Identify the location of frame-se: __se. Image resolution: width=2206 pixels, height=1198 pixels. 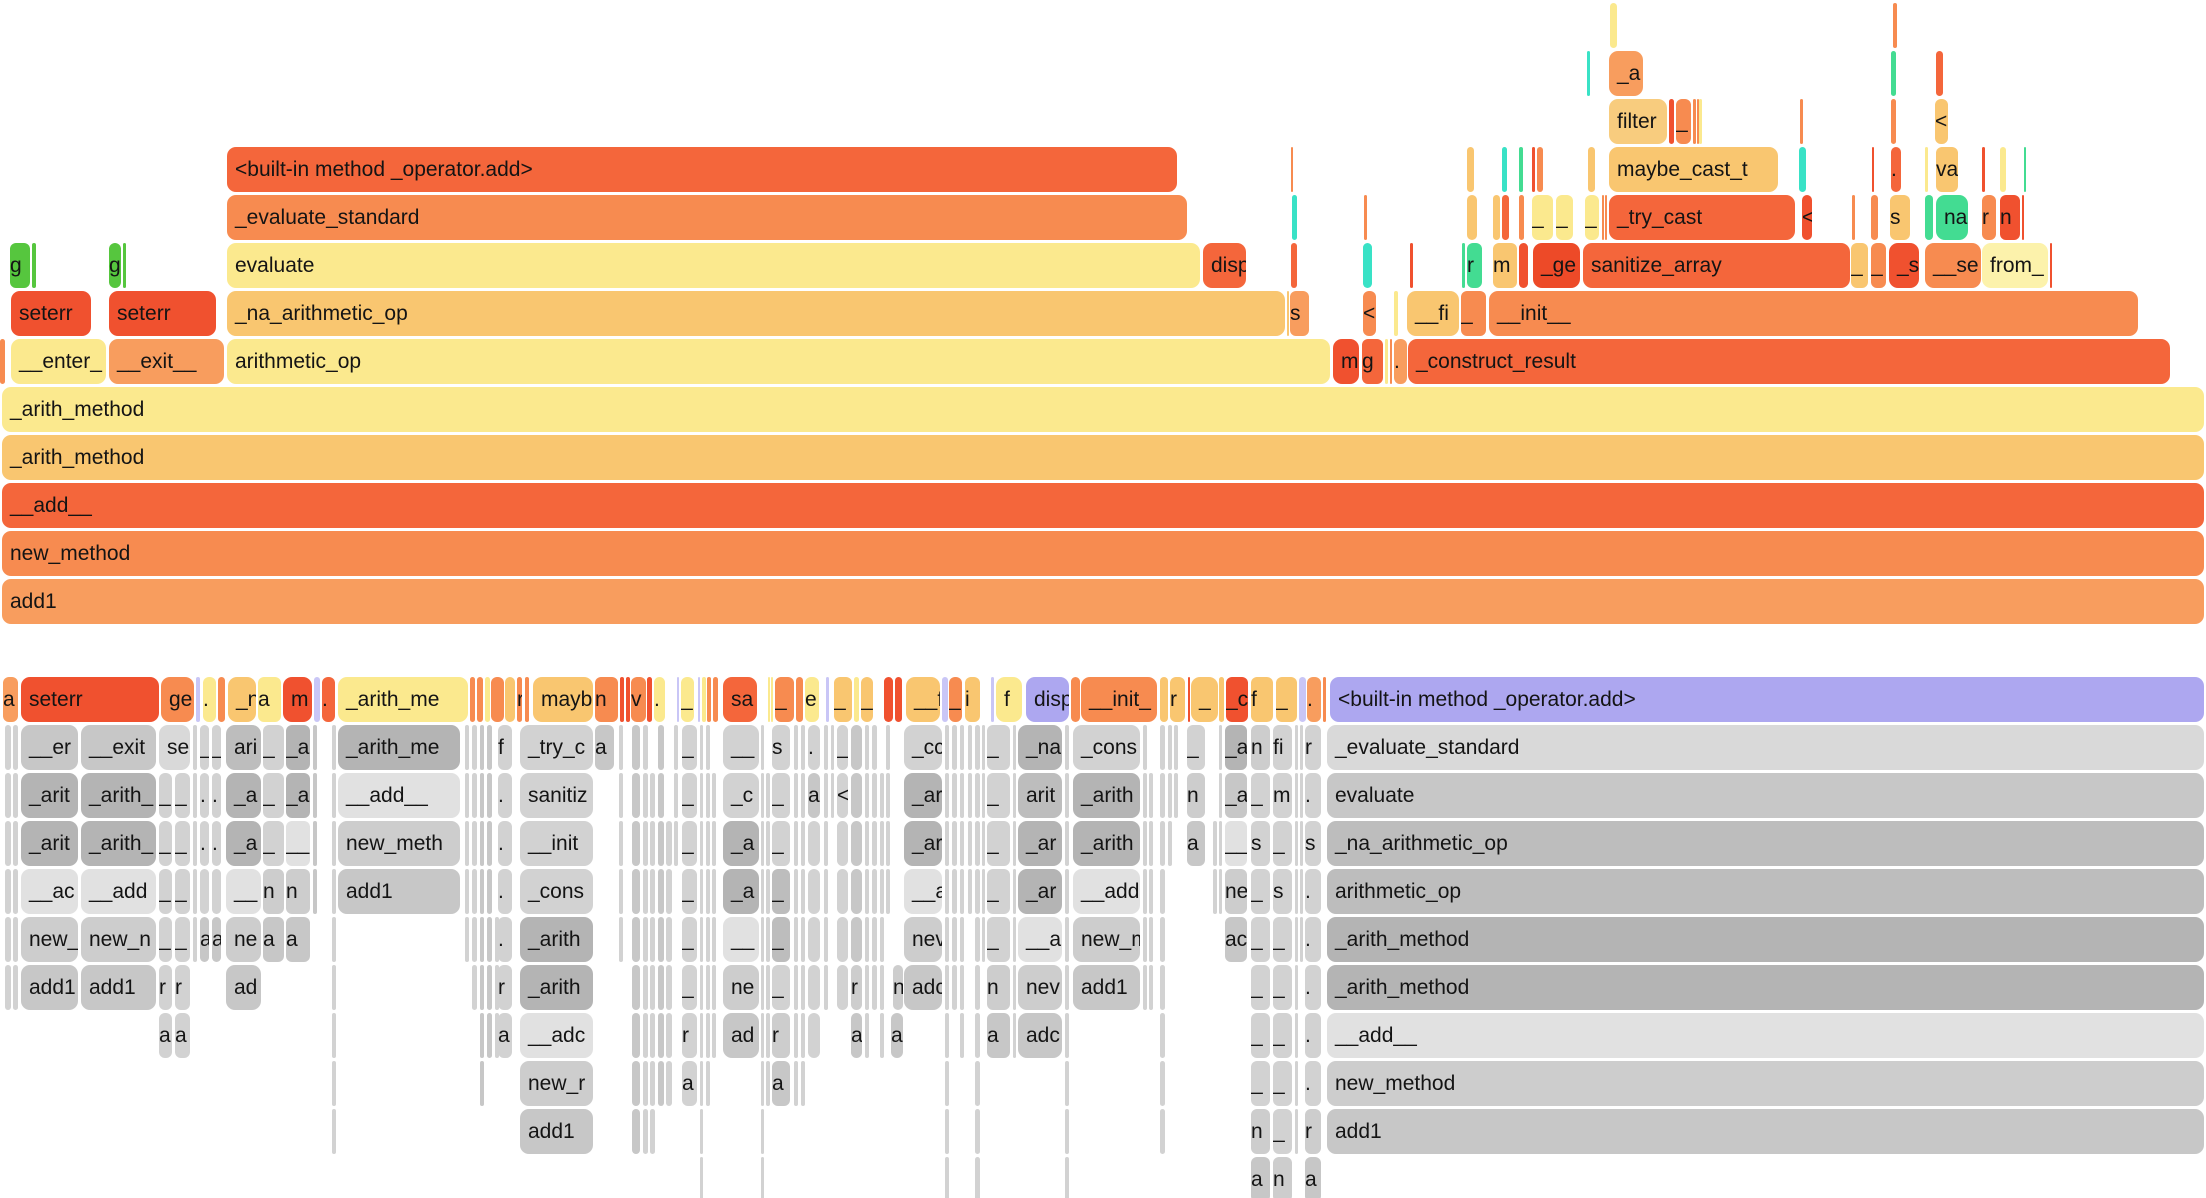
(1953, 265).